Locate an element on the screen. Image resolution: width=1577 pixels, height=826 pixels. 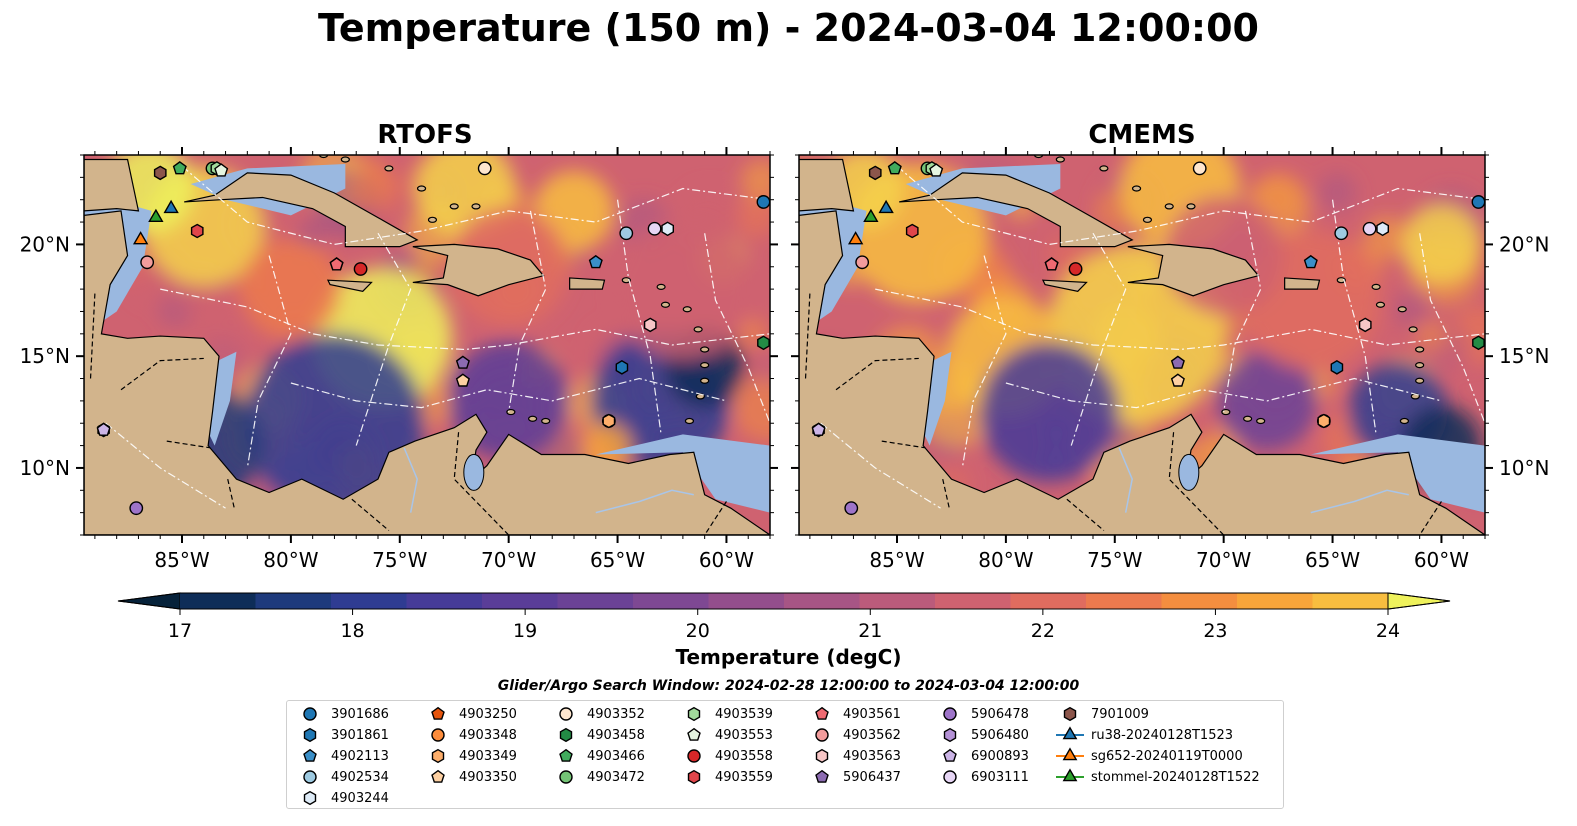
legend-item: 6900893 is located at coordinates (982, 756).